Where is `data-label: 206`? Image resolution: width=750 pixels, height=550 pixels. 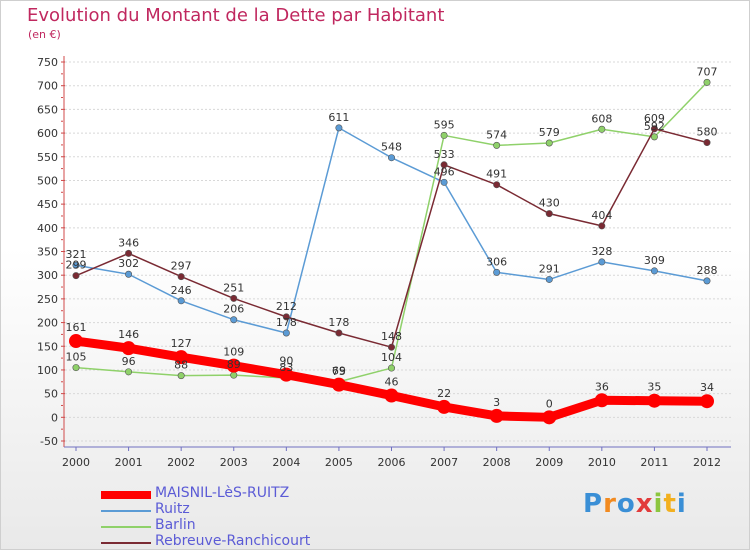 data-label: 206 is located at coordinates (233, 309).